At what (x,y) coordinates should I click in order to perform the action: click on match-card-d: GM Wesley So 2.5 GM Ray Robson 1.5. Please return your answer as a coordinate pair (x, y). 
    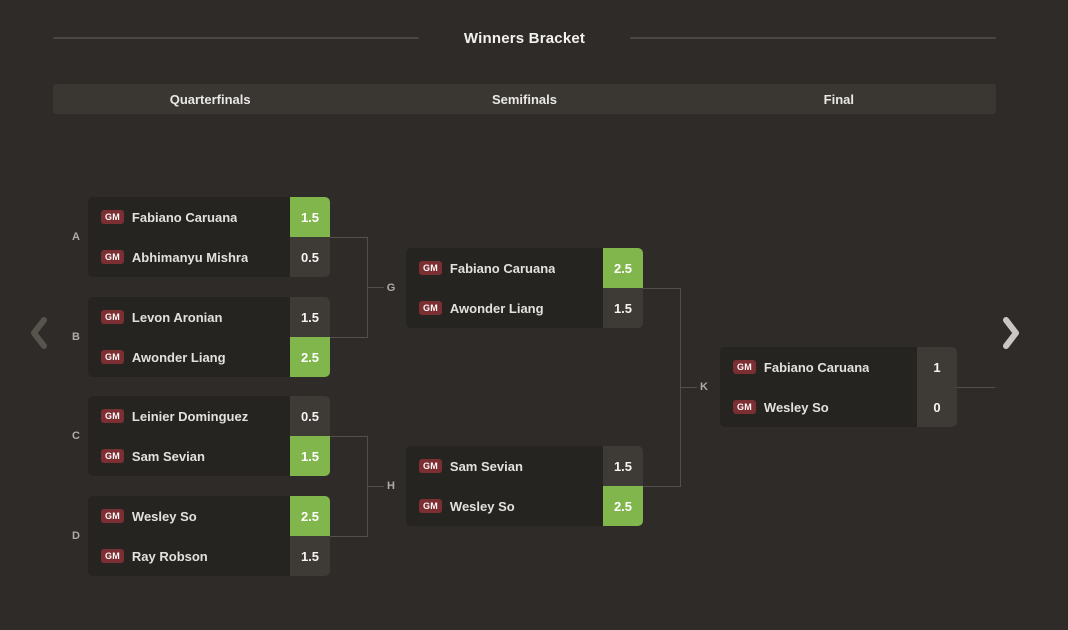
    Looking at the image, I should click on (209, 536).